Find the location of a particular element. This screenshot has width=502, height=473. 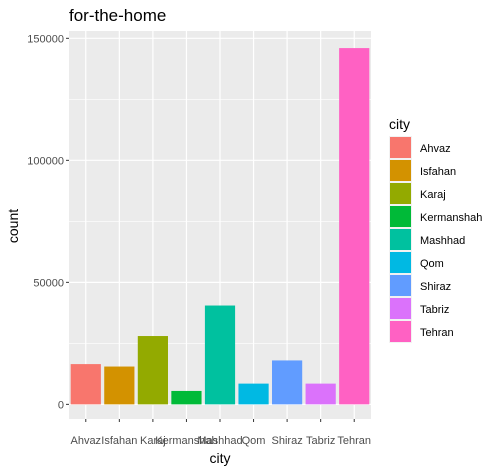

y-tick-label: 50000 is located at coordinates (48, 283).